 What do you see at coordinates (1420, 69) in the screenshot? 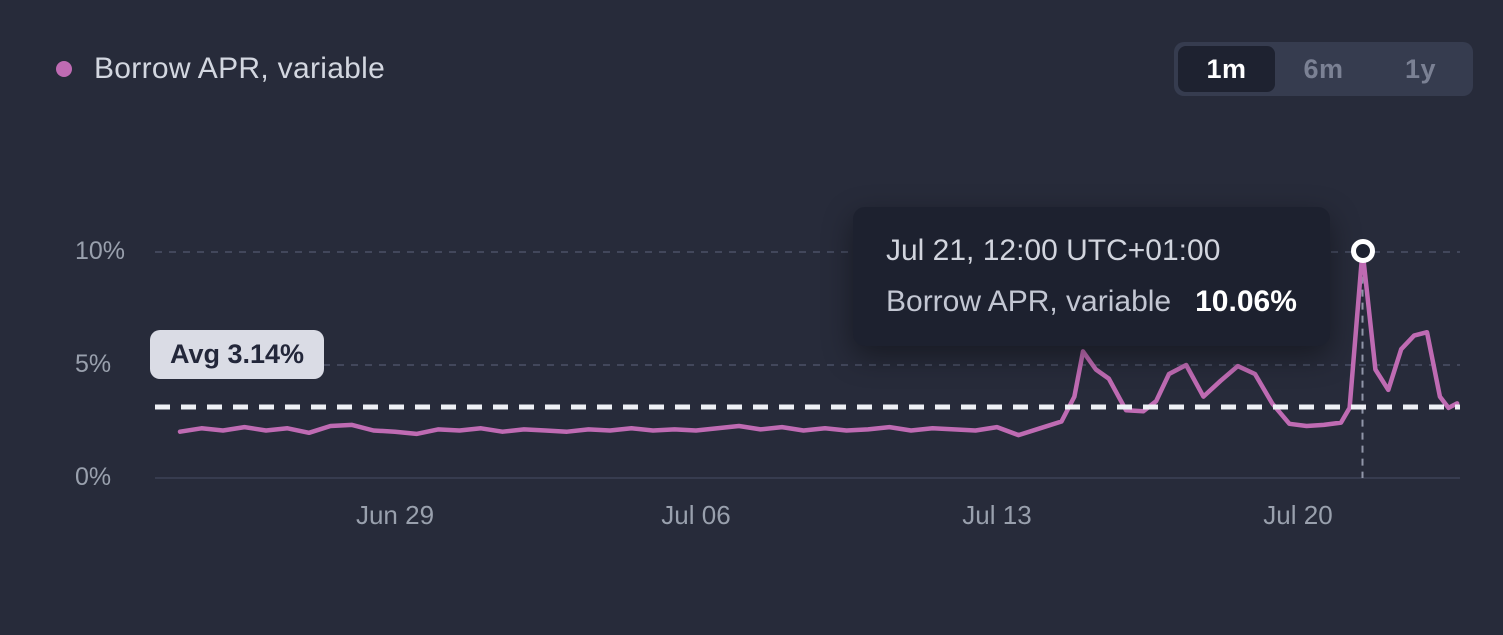
I see `range-option-1y: 1y` at bounding box center [1420, 69].